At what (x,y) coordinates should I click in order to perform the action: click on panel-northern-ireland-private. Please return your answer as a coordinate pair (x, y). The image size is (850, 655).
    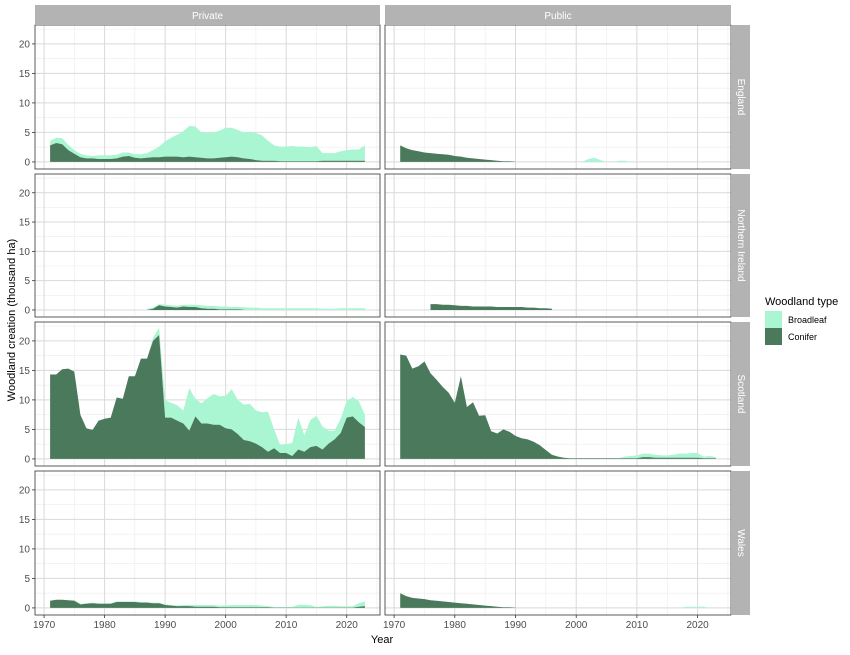
    Looking at the image, I should click on (207, 245).